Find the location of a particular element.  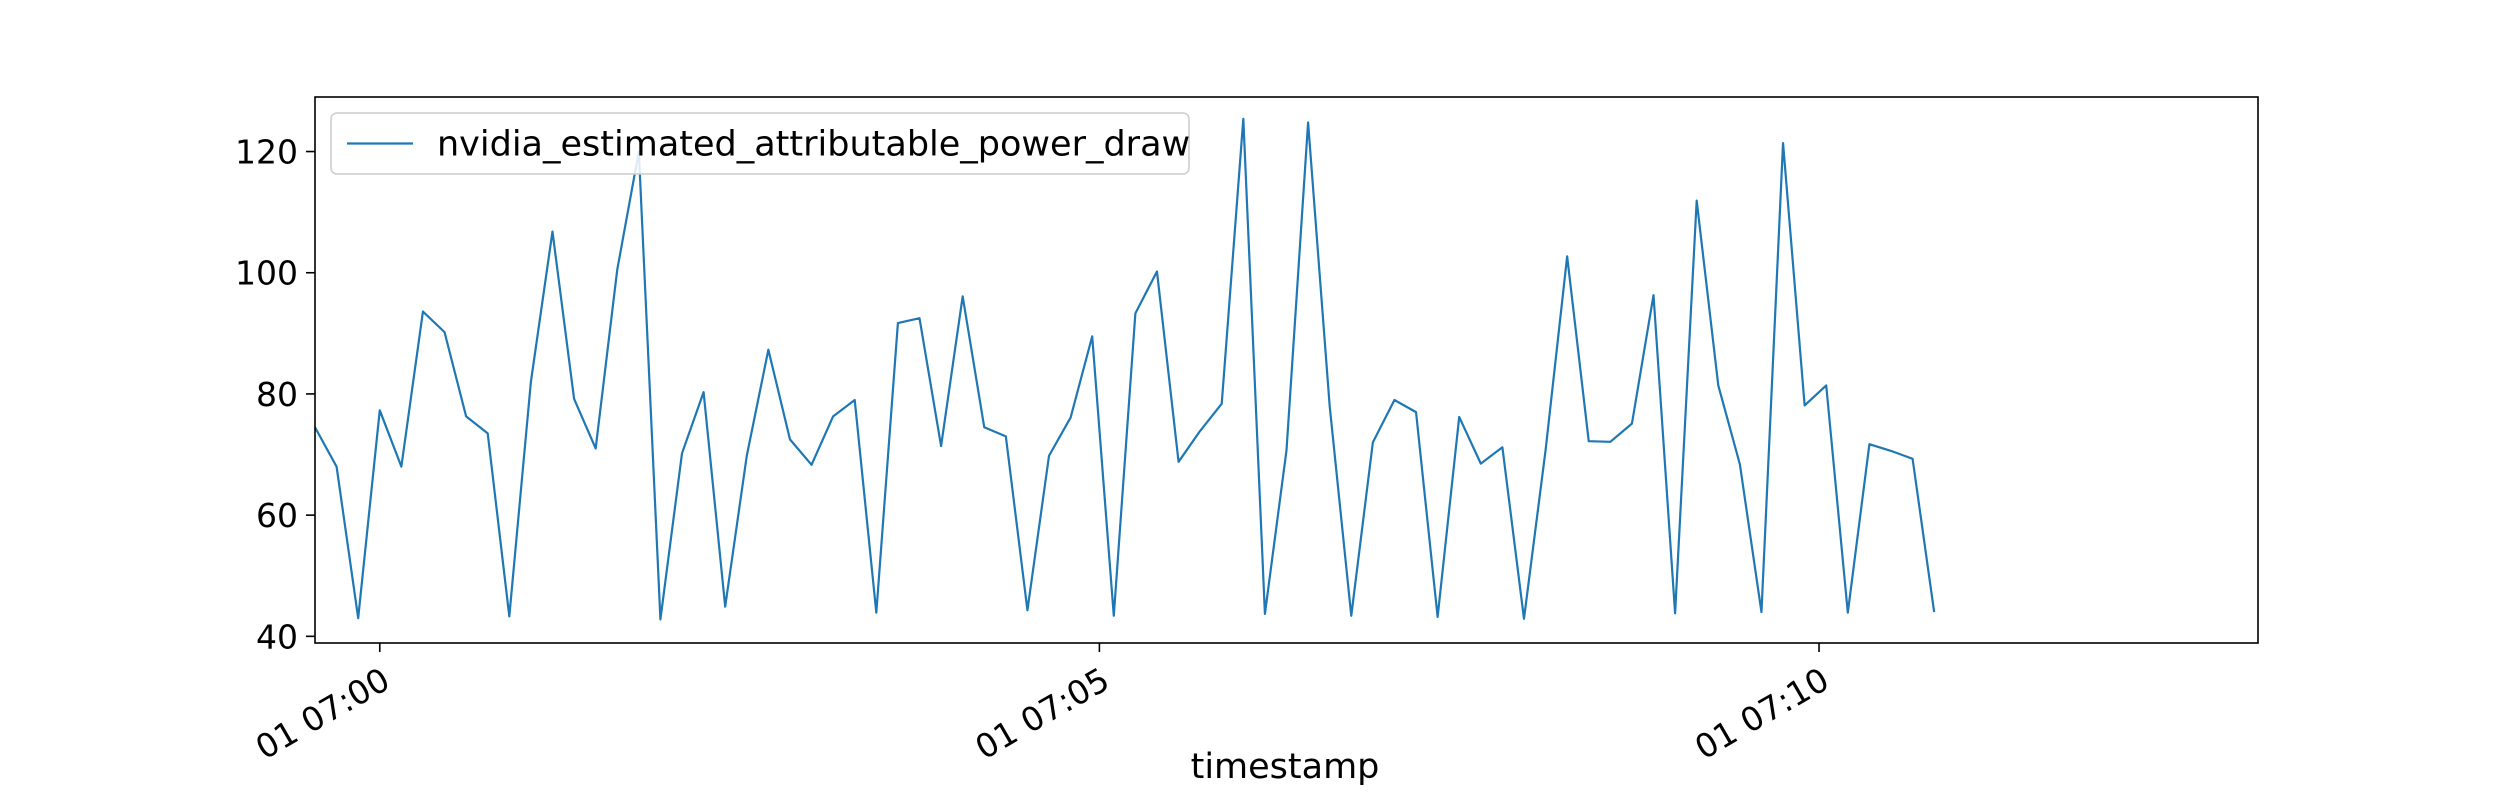

y-tick-label: 40 is located at coordinates (277, 636).